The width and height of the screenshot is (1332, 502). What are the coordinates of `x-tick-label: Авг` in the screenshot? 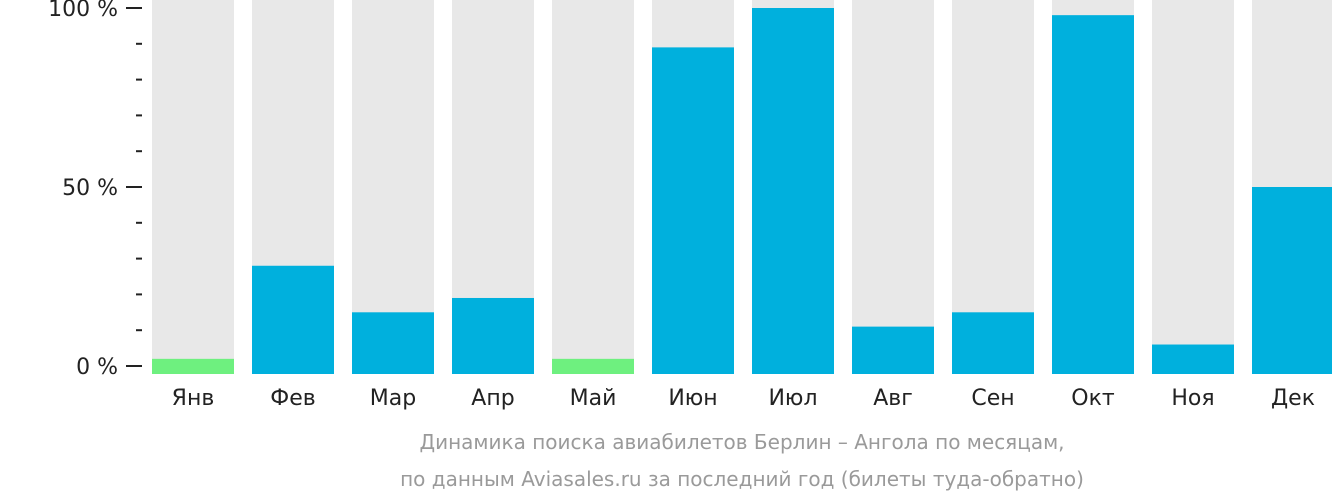 It's located at (893, 398).